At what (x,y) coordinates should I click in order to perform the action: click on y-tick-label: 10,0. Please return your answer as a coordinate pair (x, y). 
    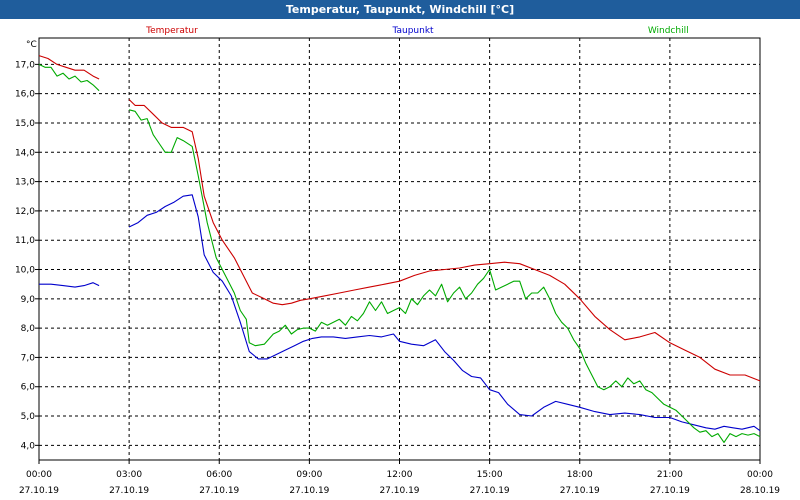
    Looking at the image, I should click on (25, 271).